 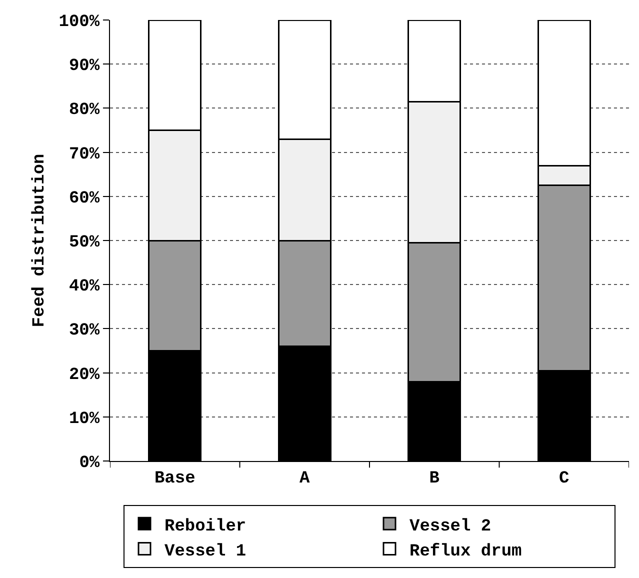 I want to click on y-tick-label: 20%, so click(x=84, y=375).